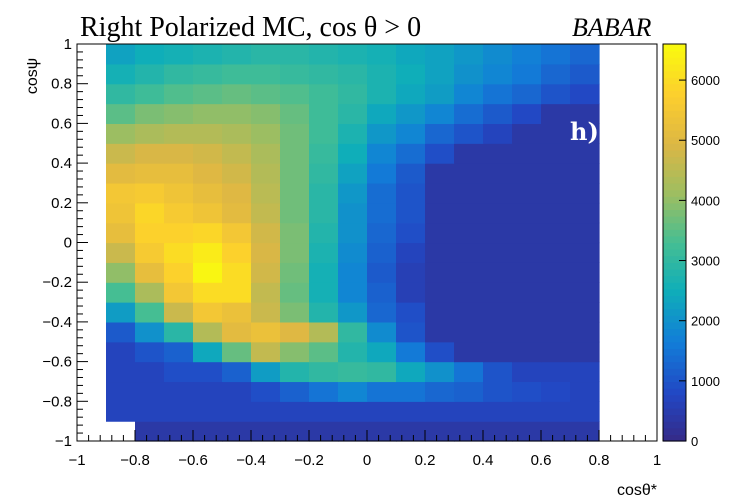 The width and height of the screenshot is (743, 499). Describe the element at coordinates (657, 460) in the screenshot. I see `x-tick-label: 1` at that location.